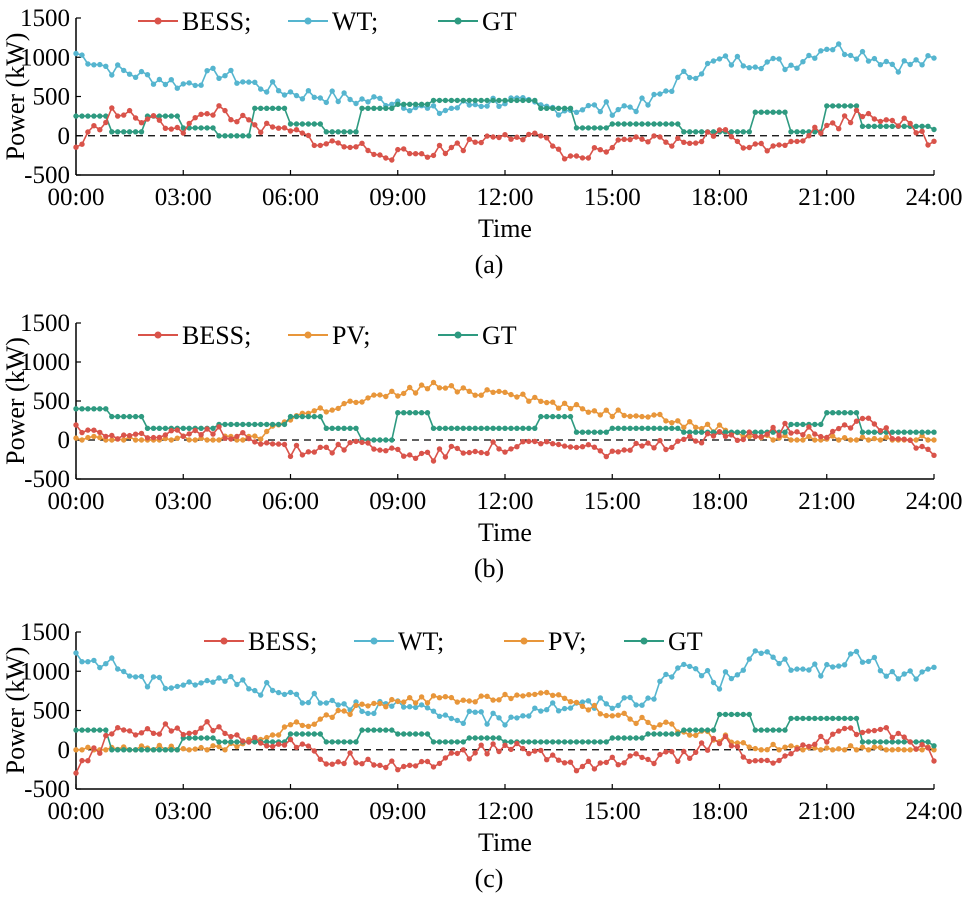 This screenshot has width=977, height=907. I want to click on x-tick-label: 03:00, so click(183, 811).